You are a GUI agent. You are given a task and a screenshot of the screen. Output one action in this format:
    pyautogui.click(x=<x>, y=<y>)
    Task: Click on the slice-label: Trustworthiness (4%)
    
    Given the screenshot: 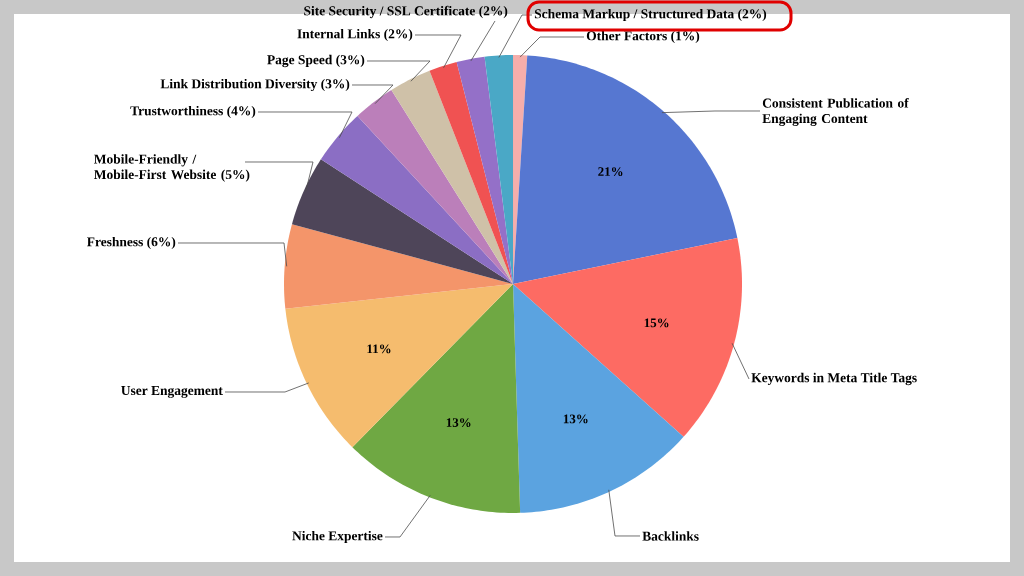 What is the action you would take?
    pyautogui.click(x=193, y=112)
    